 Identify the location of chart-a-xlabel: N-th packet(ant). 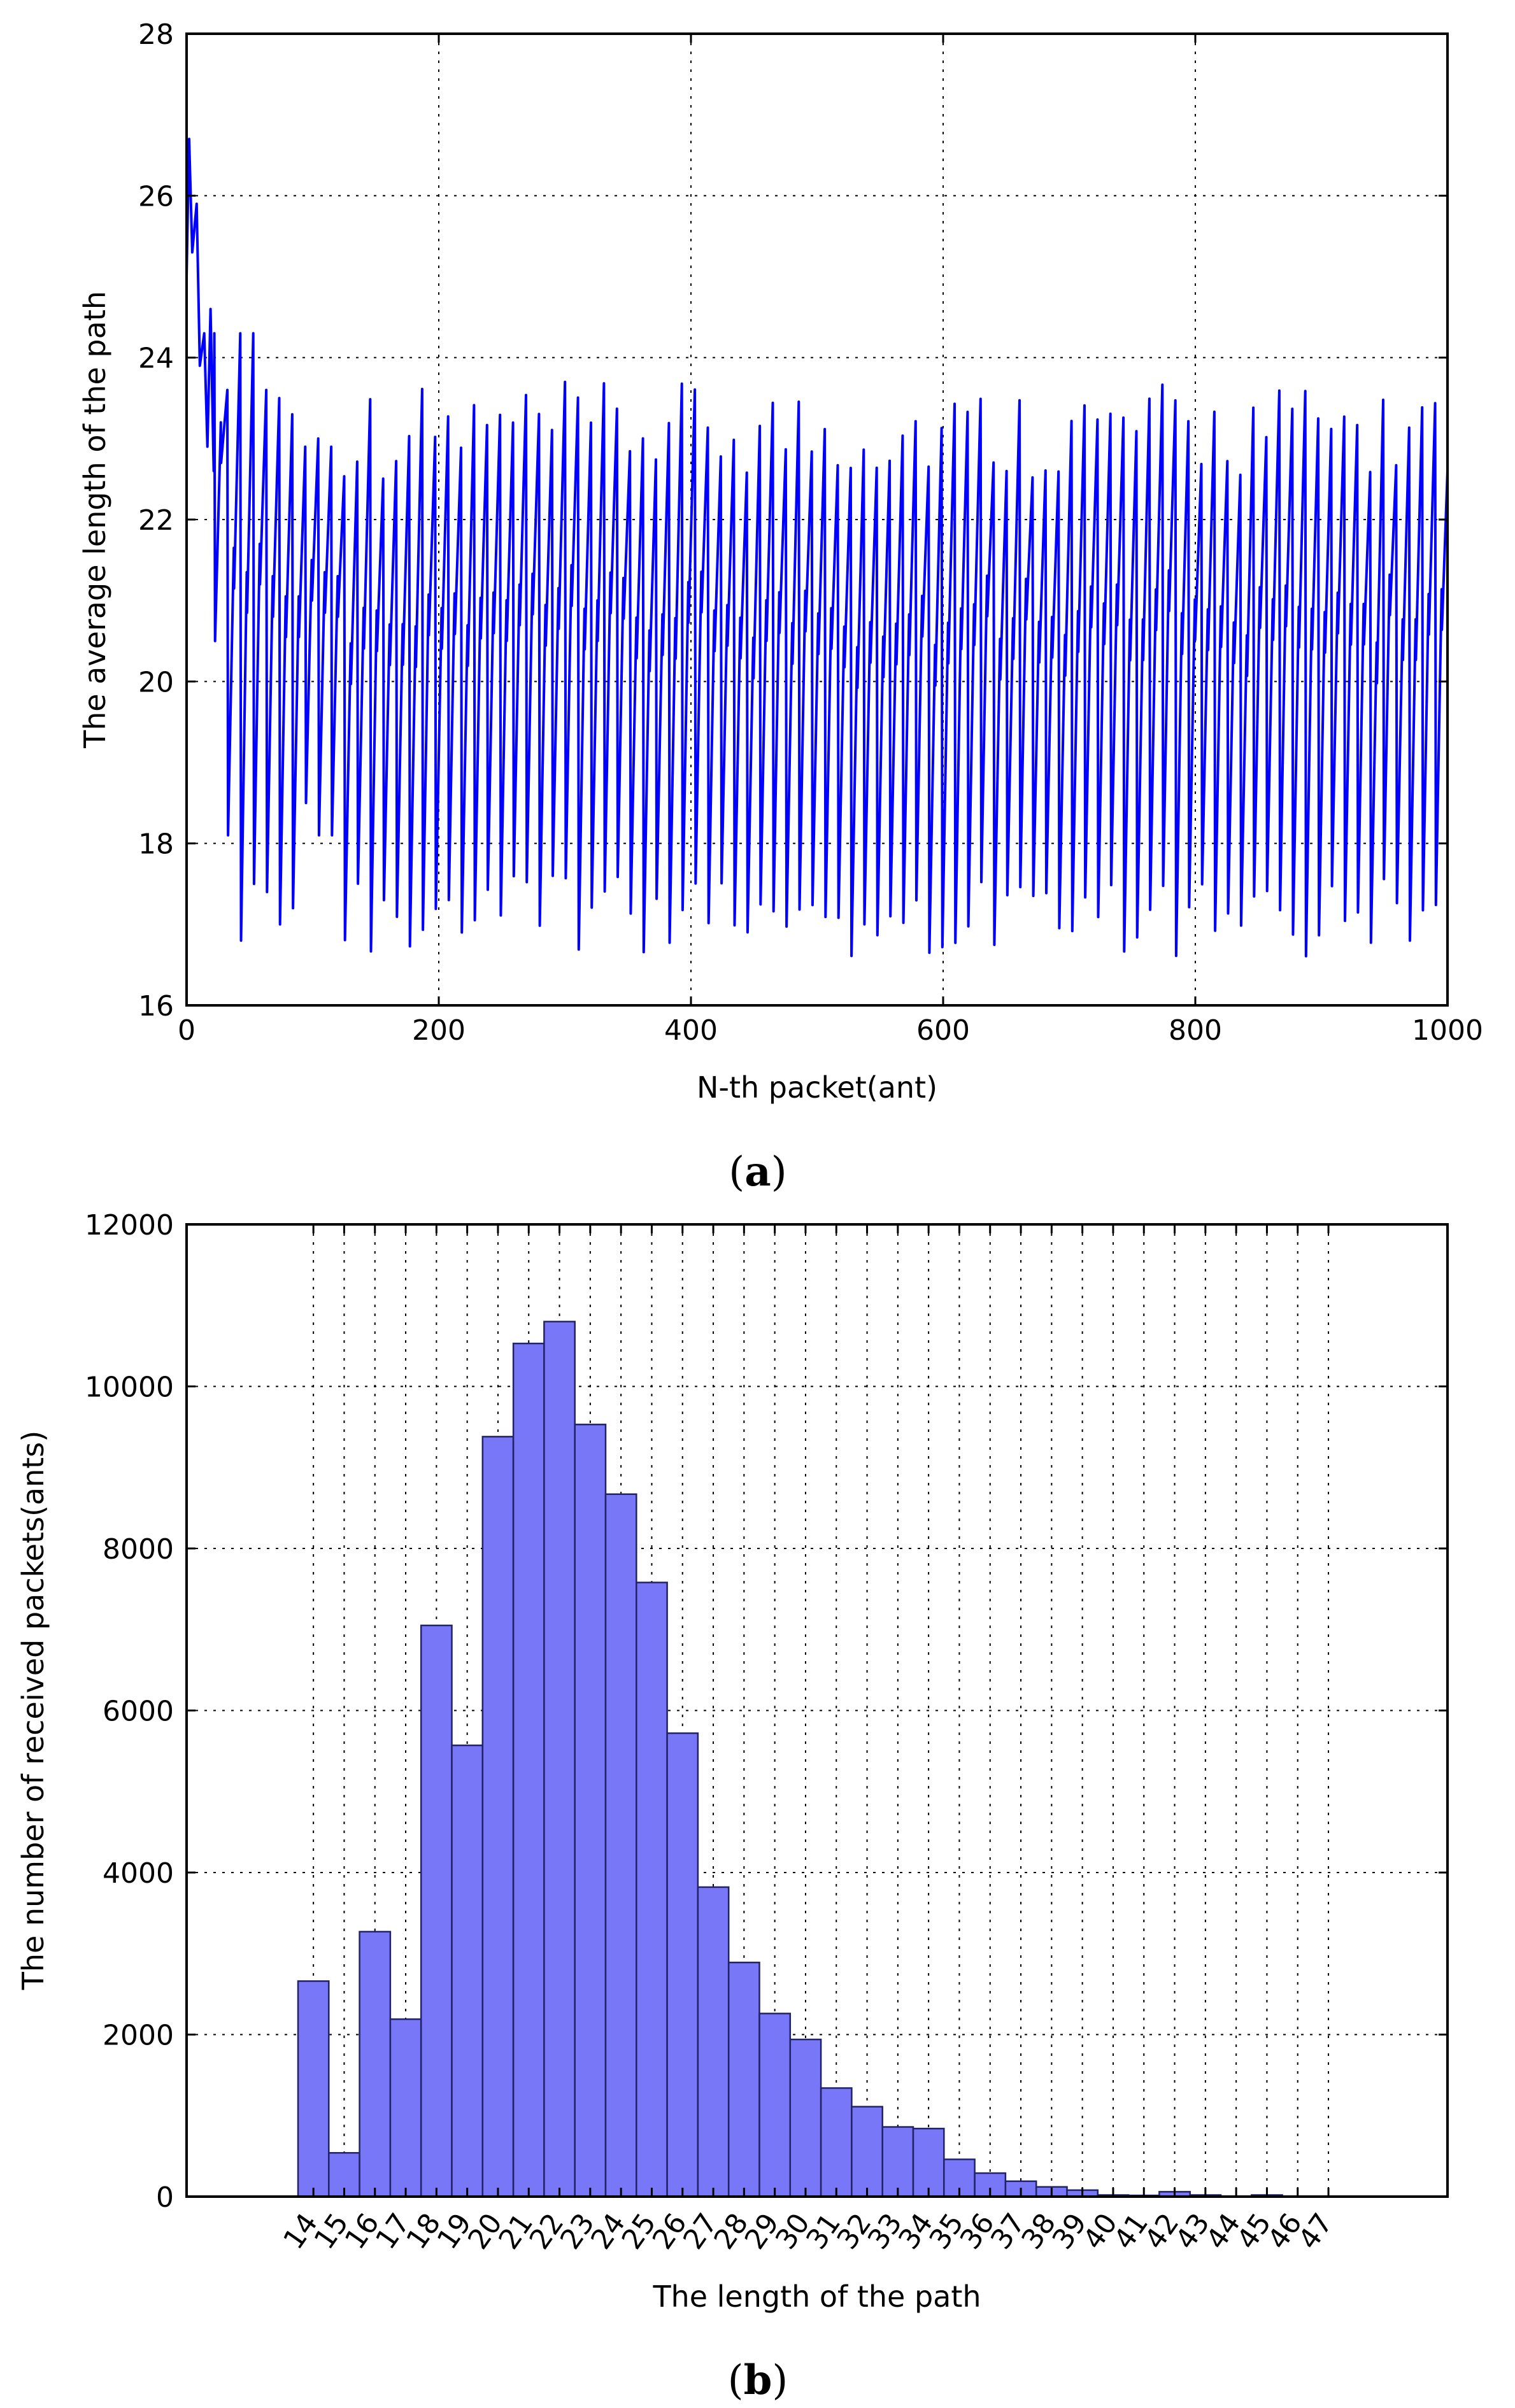
(817, 1087).